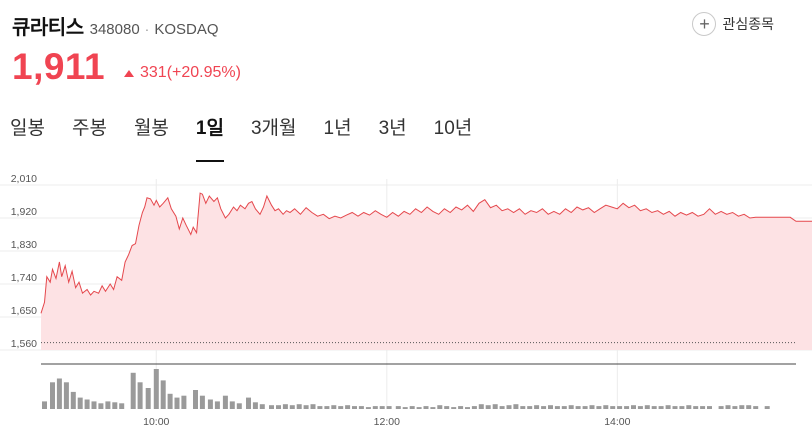 The width and height of the screenshot is (812, 429). Describe the element at coordinates (59, 66) in the screenshot. I see `current-price: 1,911` at that location.